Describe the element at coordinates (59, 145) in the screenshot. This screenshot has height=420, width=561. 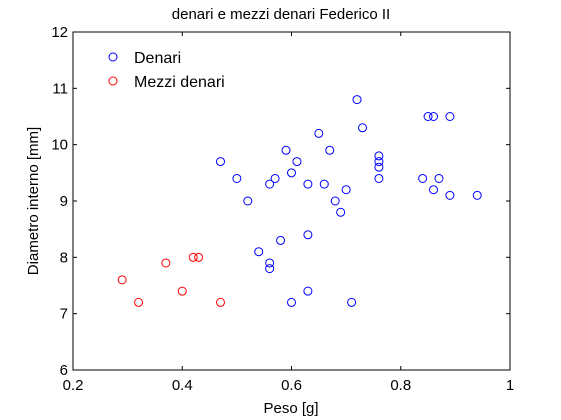
I see `y-tick-label: 10` at that location.